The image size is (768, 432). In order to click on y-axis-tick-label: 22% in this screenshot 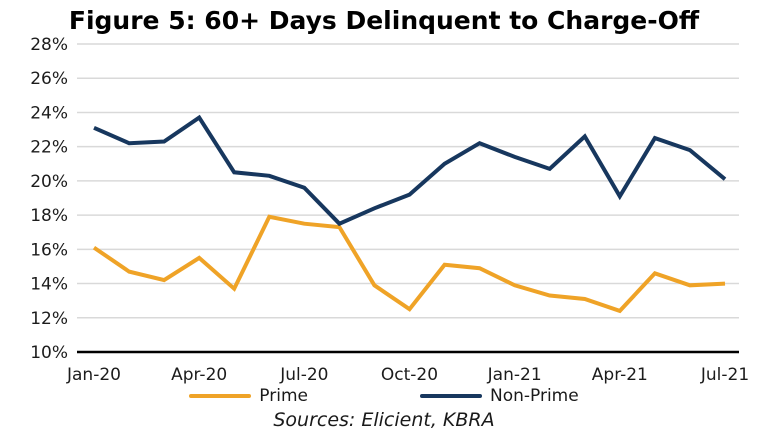, I will do `click(49, 148)`.